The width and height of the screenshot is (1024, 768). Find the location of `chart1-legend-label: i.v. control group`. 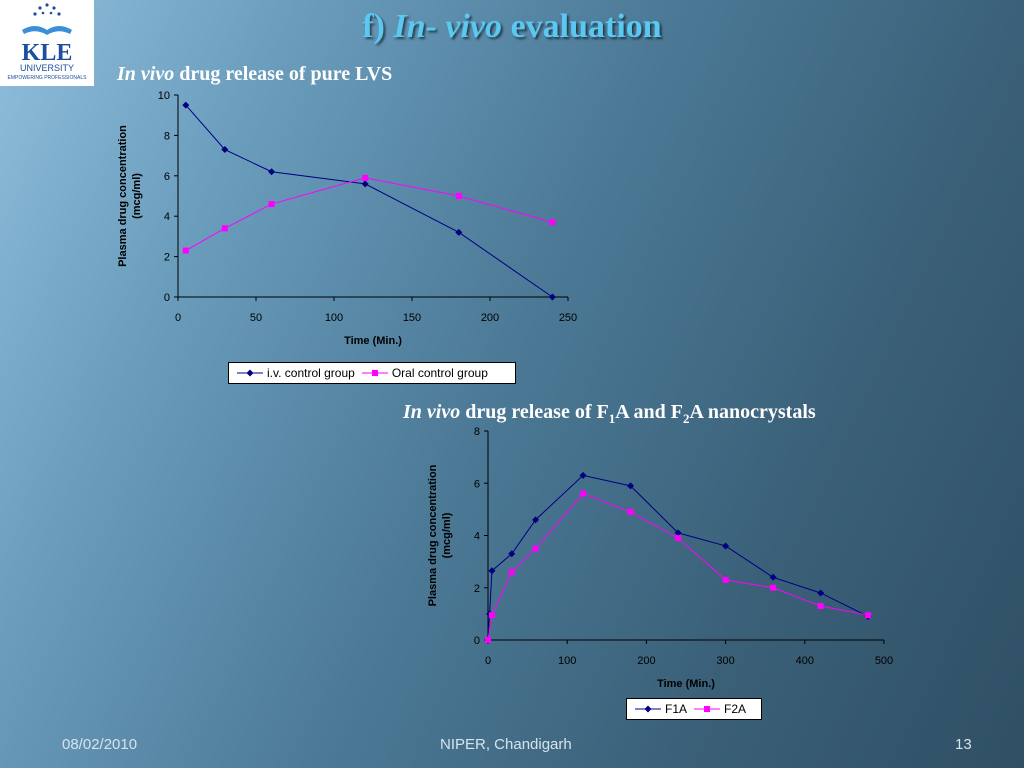

chart1-legend-label: i.v. control group is located at coordinates (311, 373).